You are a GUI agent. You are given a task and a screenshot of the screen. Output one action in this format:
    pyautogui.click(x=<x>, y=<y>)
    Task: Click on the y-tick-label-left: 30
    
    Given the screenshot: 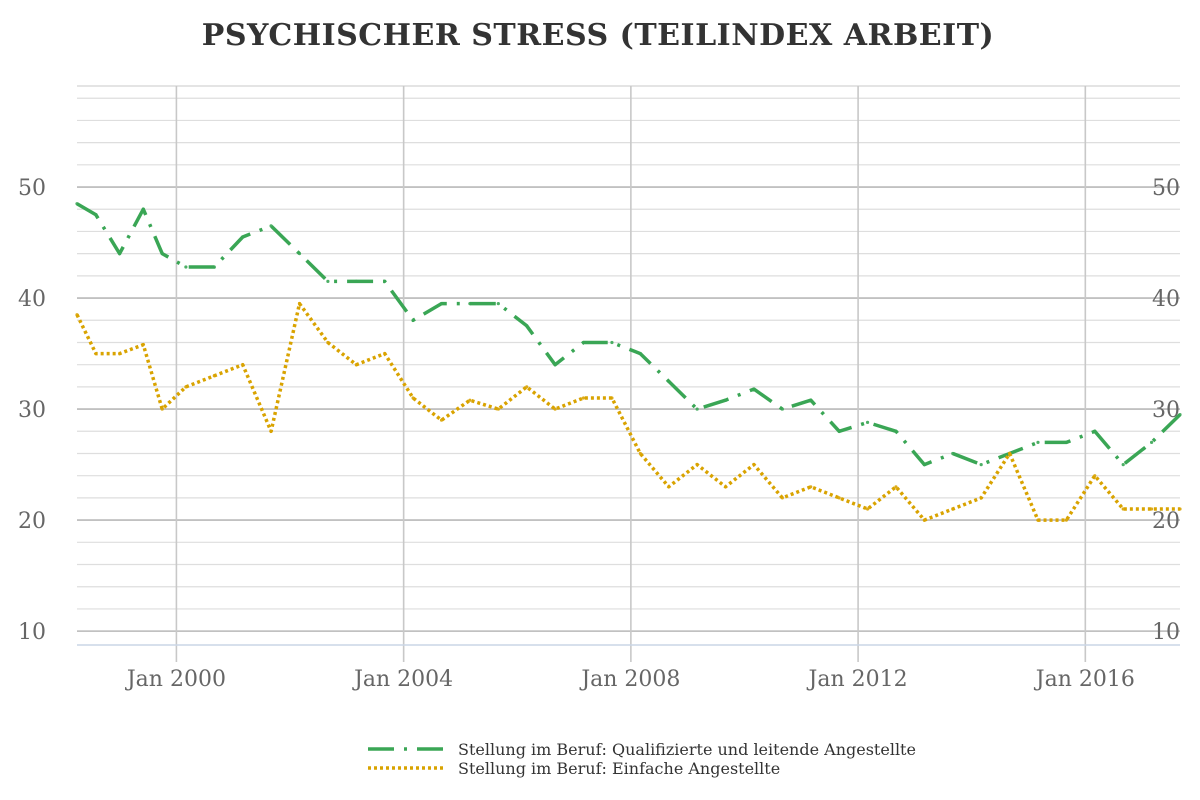 What is the action you would take?
    pyautogui.click(x=32, y=410)
    